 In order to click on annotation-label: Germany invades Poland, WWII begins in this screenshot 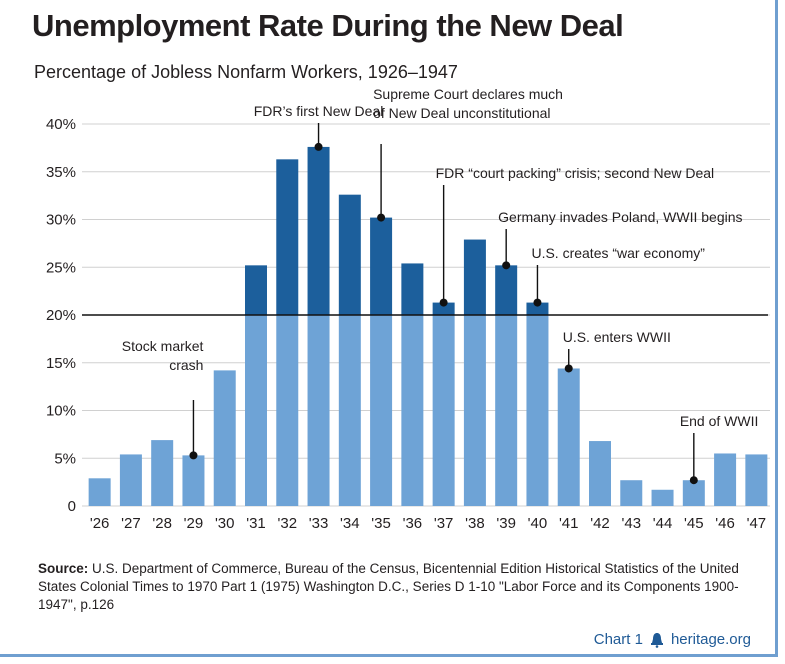, I will do `click(620, 217)`.